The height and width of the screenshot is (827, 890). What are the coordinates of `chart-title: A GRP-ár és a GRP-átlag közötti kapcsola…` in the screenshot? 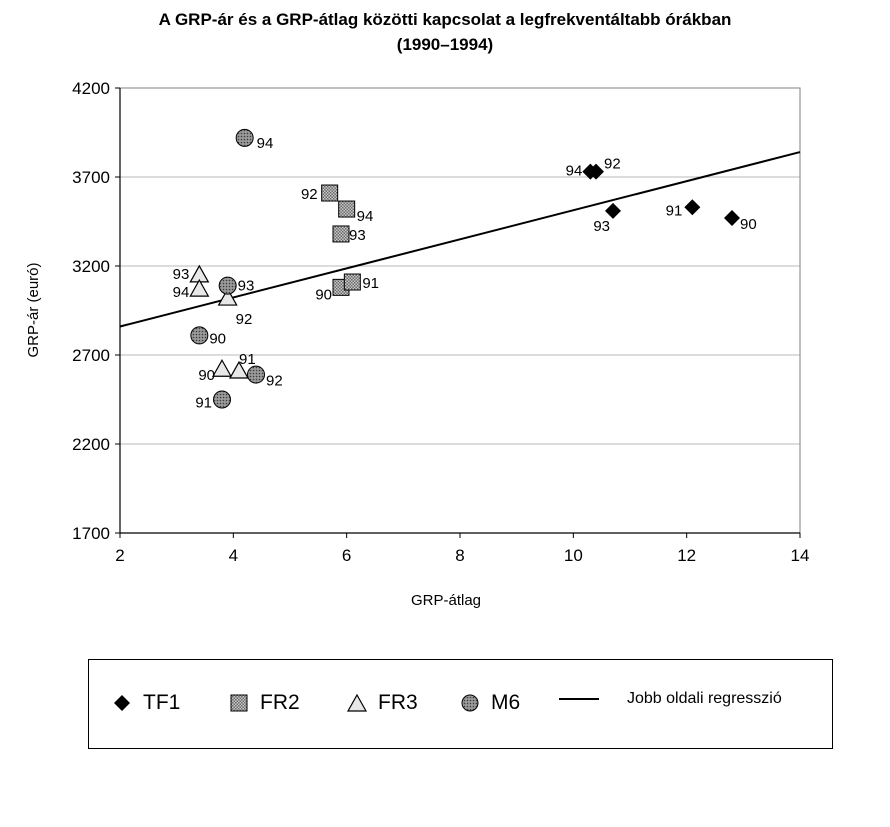 It's located at (445, 19).